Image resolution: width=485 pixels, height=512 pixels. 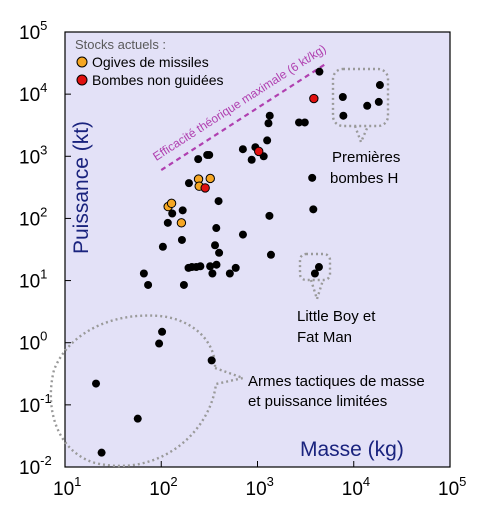 I want to click on little-boy-callout-pointer, so click(x=317, y=291).